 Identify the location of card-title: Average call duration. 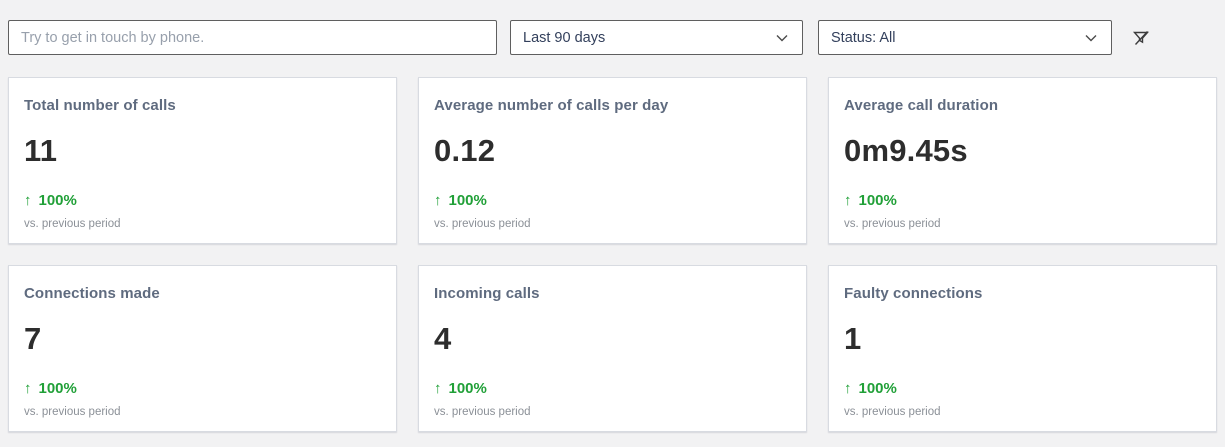
(921, 105).